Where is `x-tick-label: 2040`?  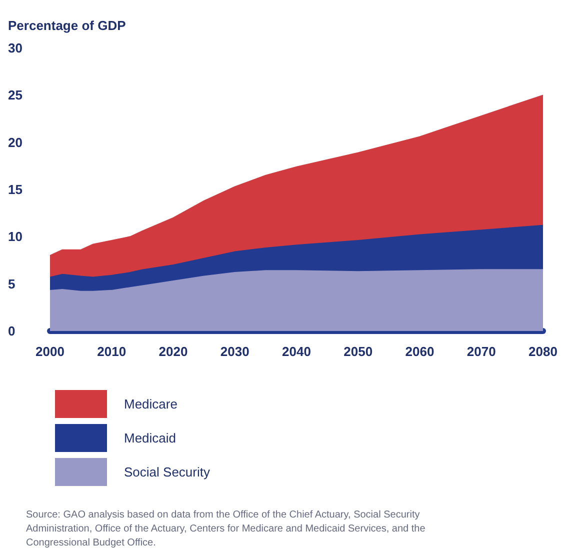
x-tick-label: 2040 is located at coordinates (296, 351).